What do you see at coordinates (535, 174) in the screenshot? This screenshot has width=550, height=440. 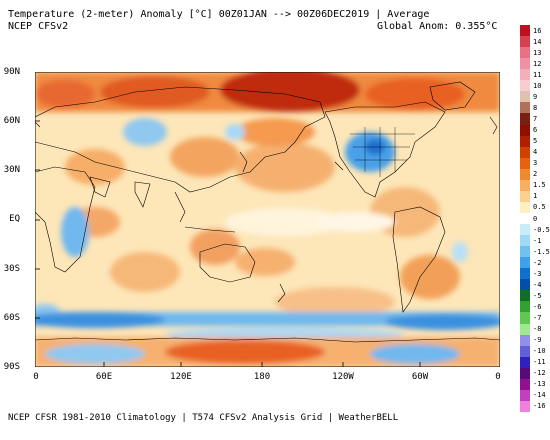 I see `colorbar-label: 2` at bounding box center [535, 174].